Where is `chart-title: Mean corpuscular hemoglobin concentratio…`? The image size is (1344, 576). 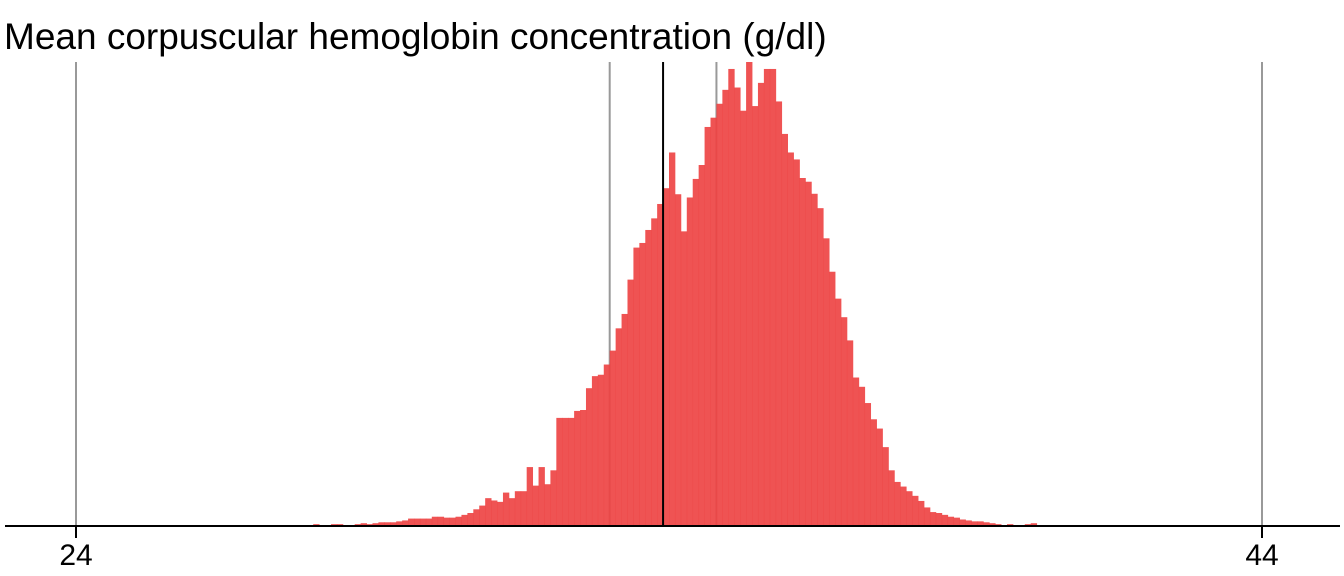 chart-title: Mean corpuscular hemoglobin concentratio… is located at coordinates (415, 36).